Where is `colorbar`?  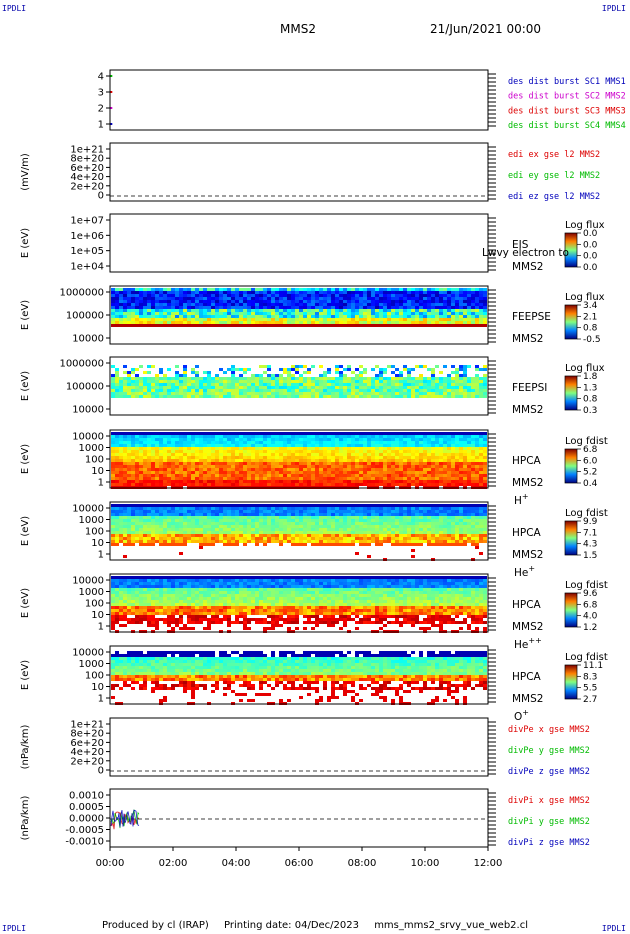 colorbar is located at coordinates (571, 393).